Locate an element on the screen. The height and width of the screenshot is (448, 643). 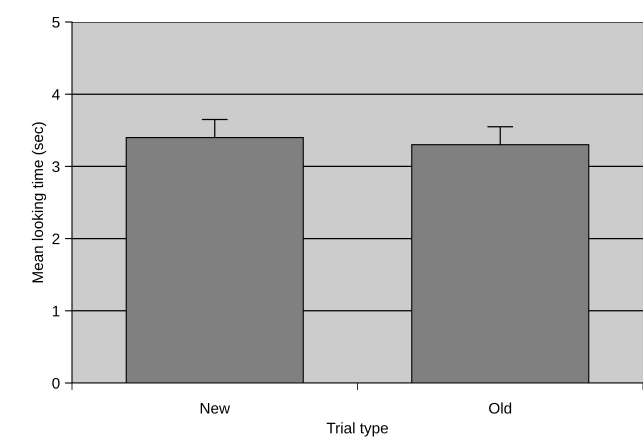
x-axis-title: Trial type is located at coordinates (357, 429).